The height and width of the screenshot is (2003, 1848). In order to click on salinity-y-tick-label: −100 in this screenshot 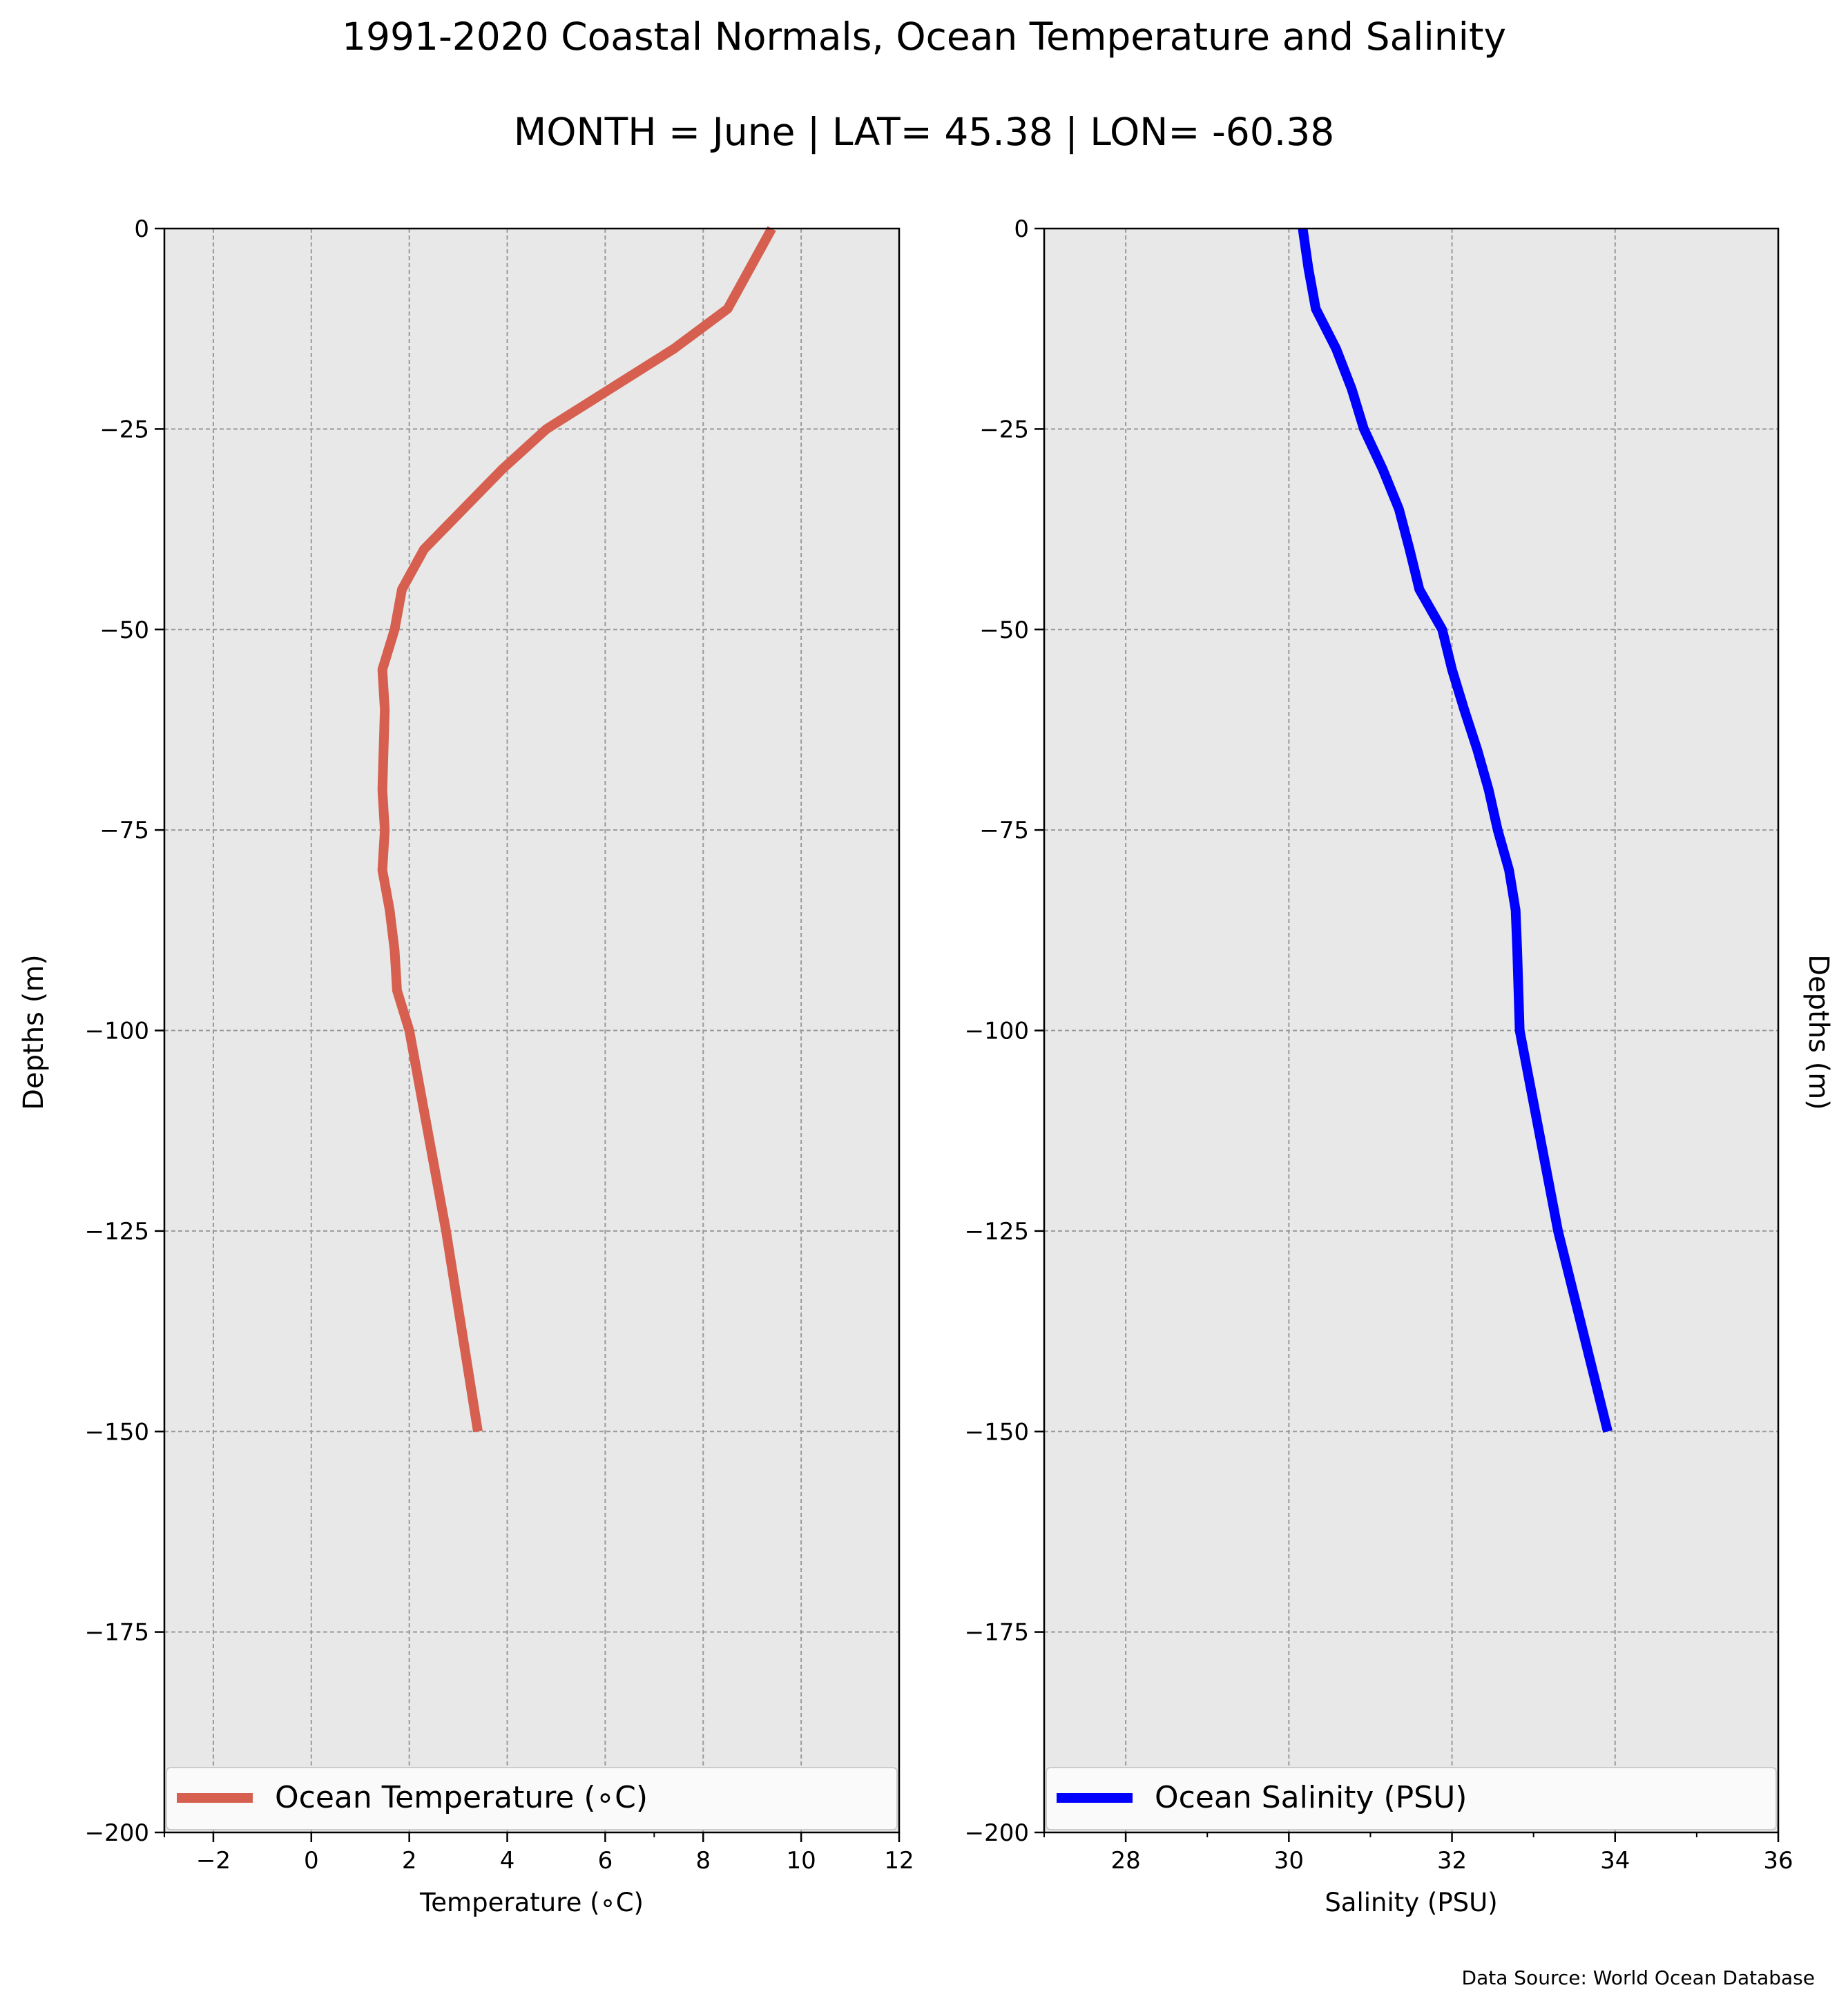, I will do `click(997, 1031)`.